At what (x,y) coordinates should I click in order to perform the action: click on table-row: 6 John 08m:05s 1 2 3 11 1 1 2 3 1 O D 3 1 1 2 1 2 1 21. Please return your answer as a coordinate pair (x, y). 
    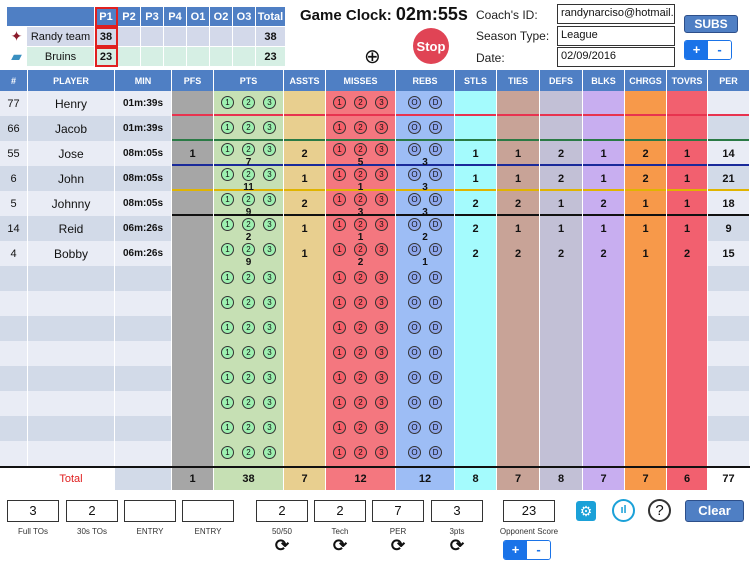
    Looking at the image, I should click on (375, 179).